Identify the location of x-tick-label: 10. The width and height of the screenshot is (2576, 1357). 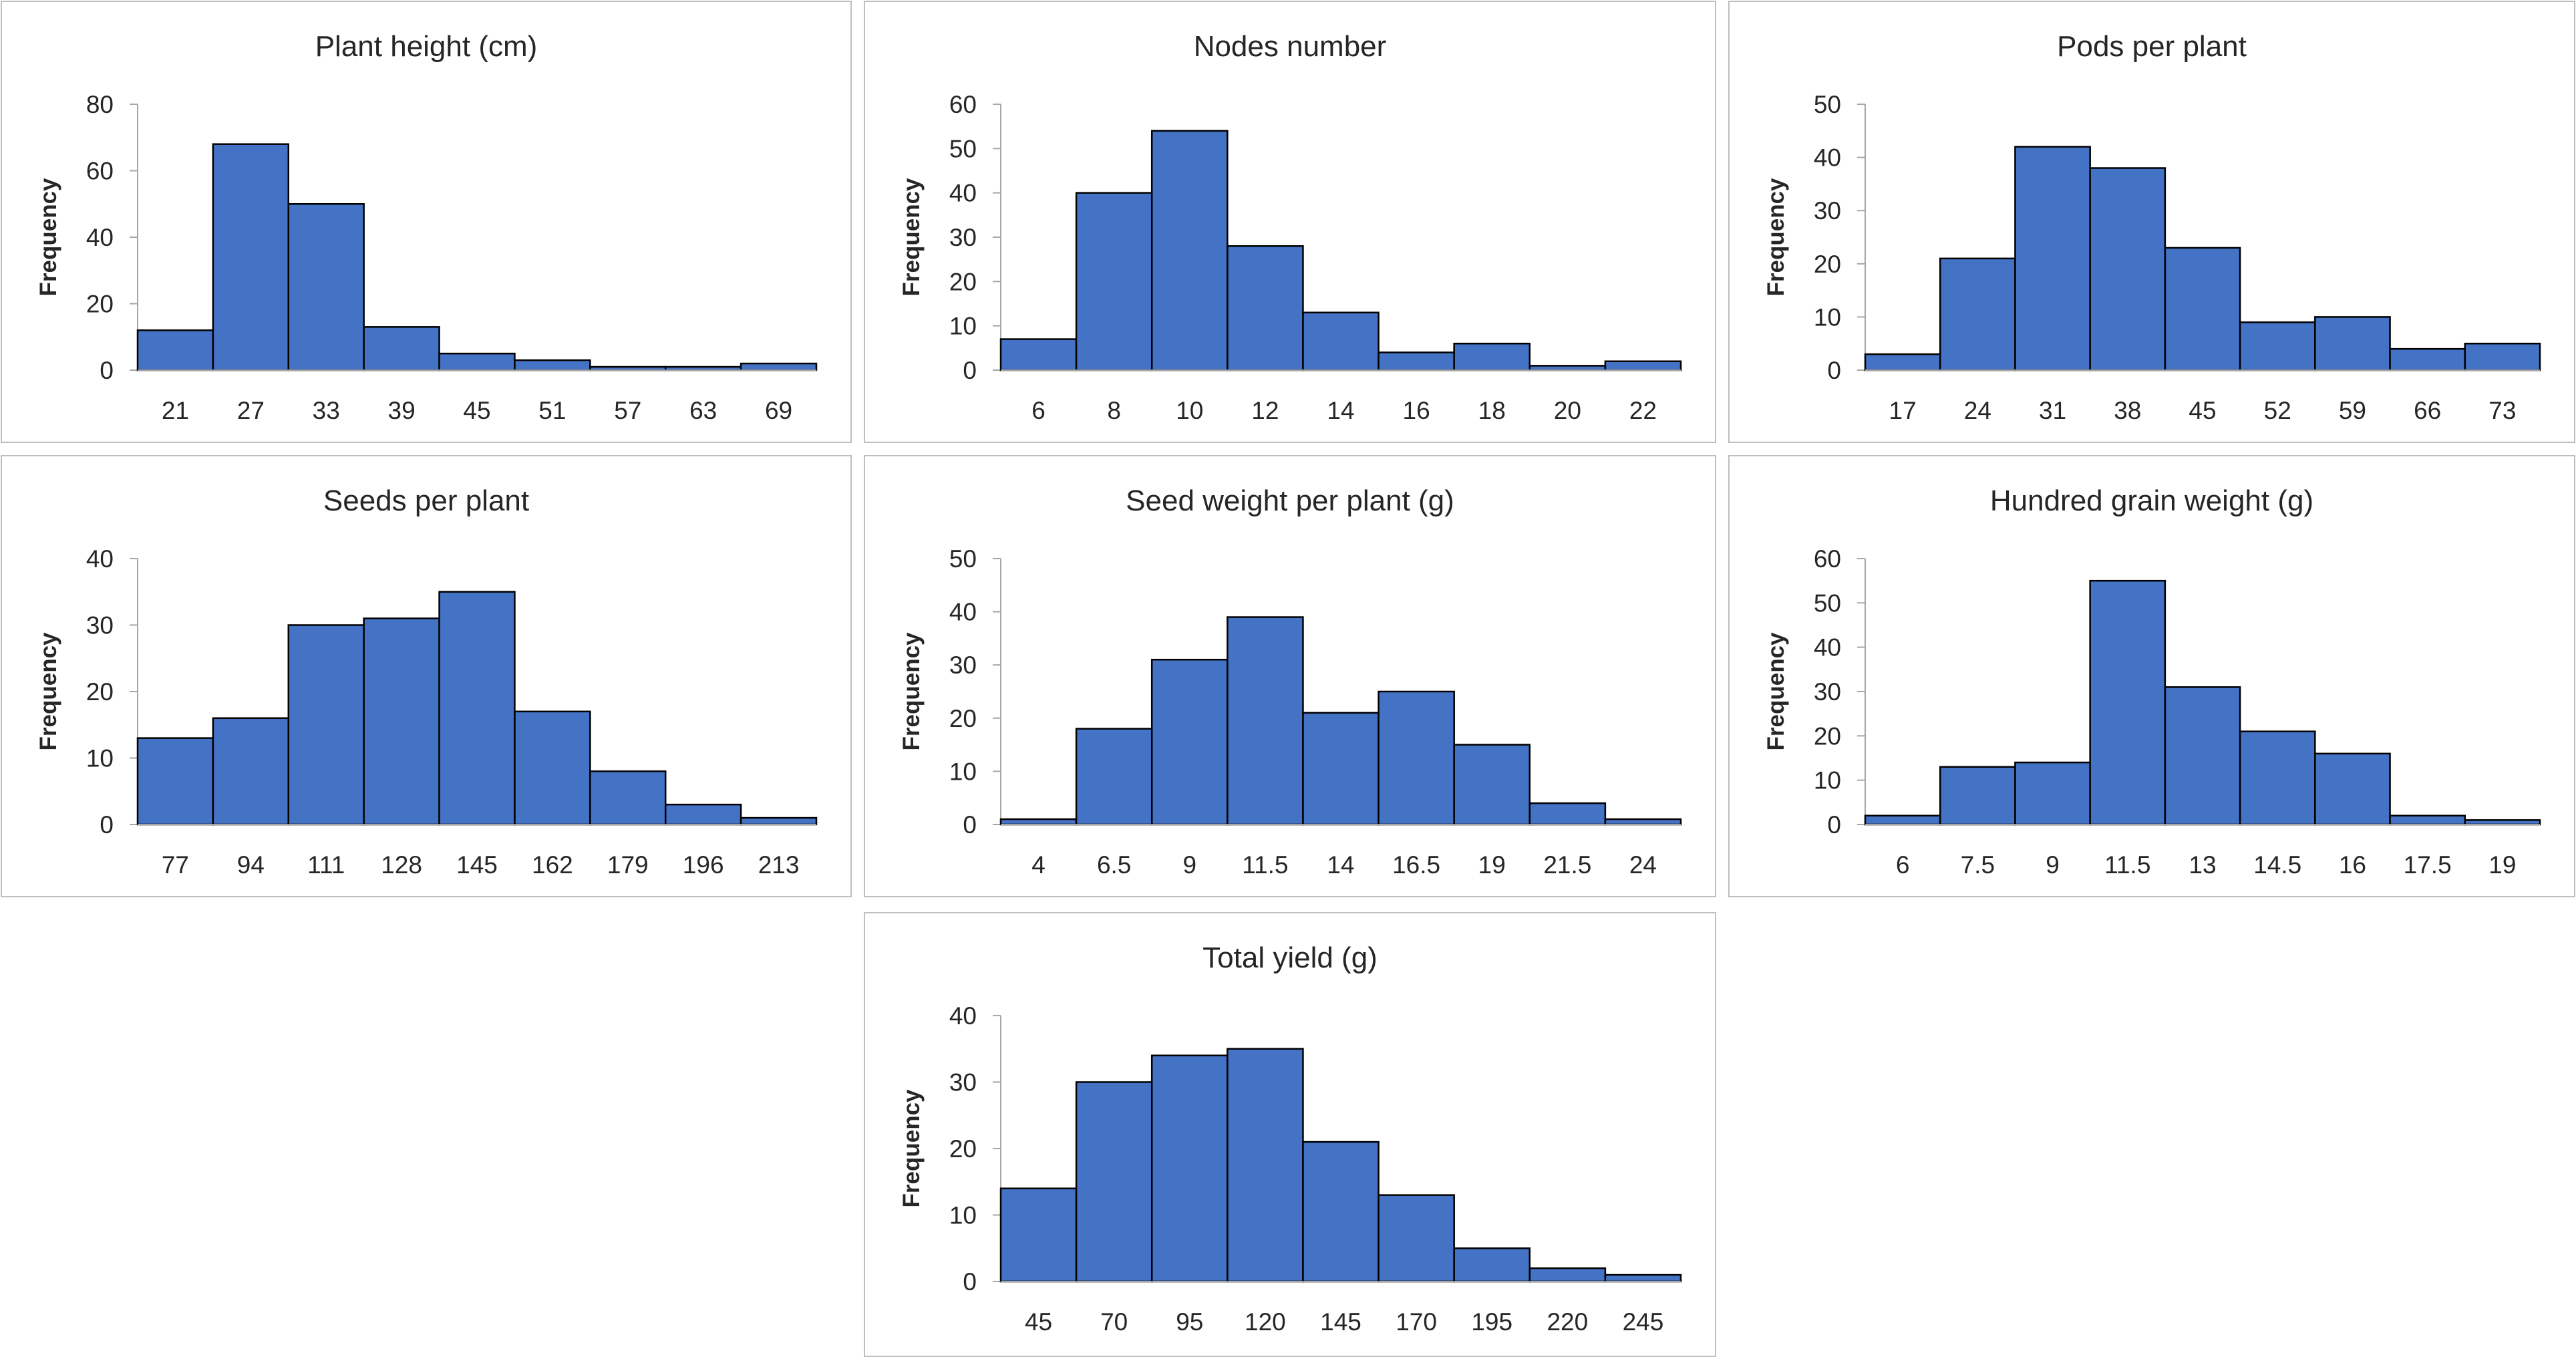
(1189, 410).